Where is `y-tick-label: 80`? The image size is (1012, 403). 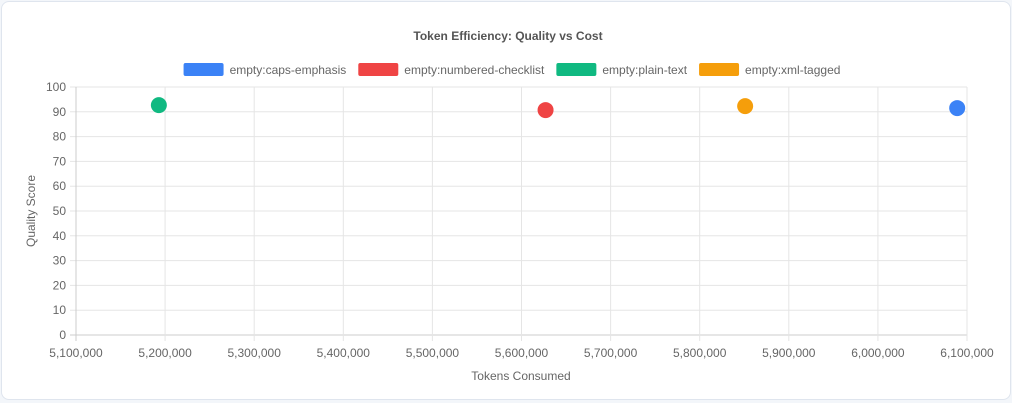
y-tick-label: 80 is located at coordinates (60, 137).